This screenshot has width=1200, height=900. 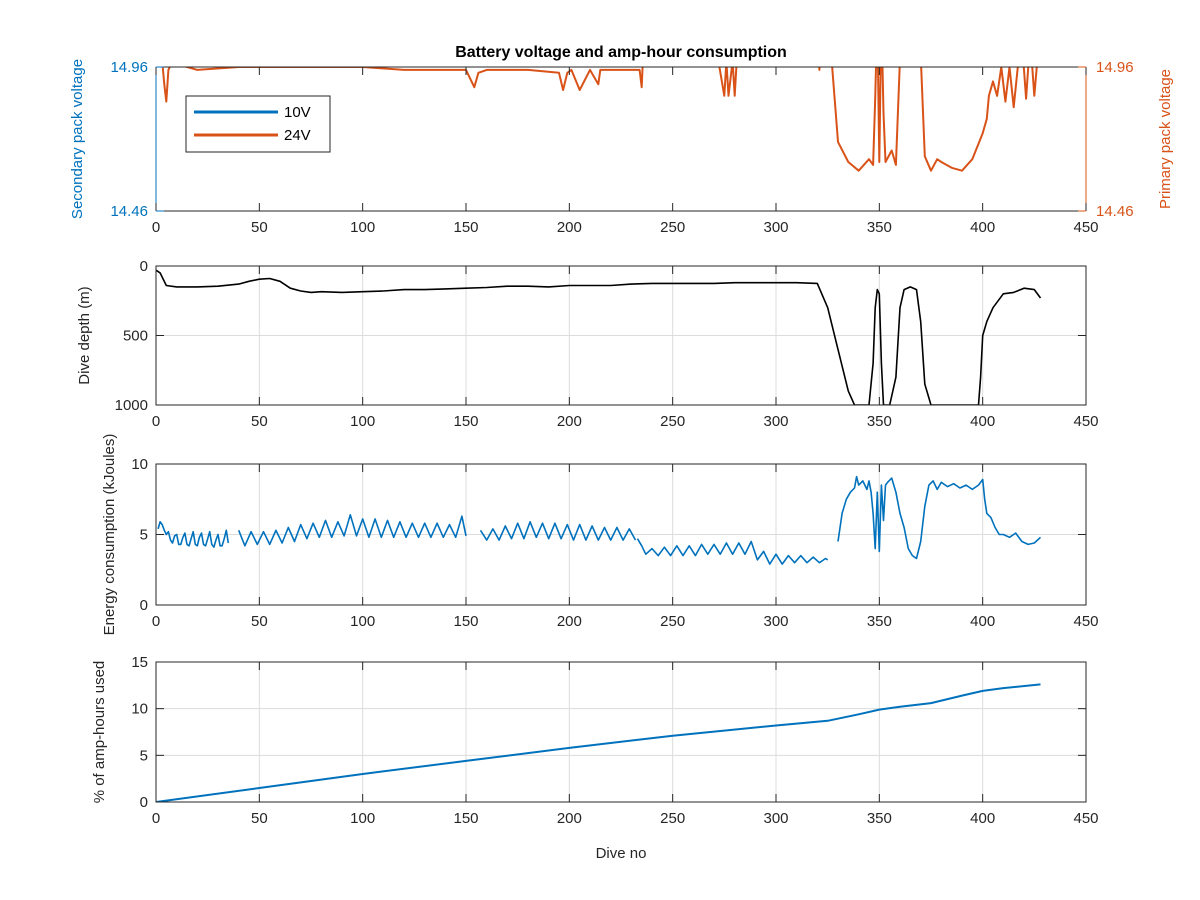 I want to click on x-axis-label: Dive no, so click(x=621, y=853).